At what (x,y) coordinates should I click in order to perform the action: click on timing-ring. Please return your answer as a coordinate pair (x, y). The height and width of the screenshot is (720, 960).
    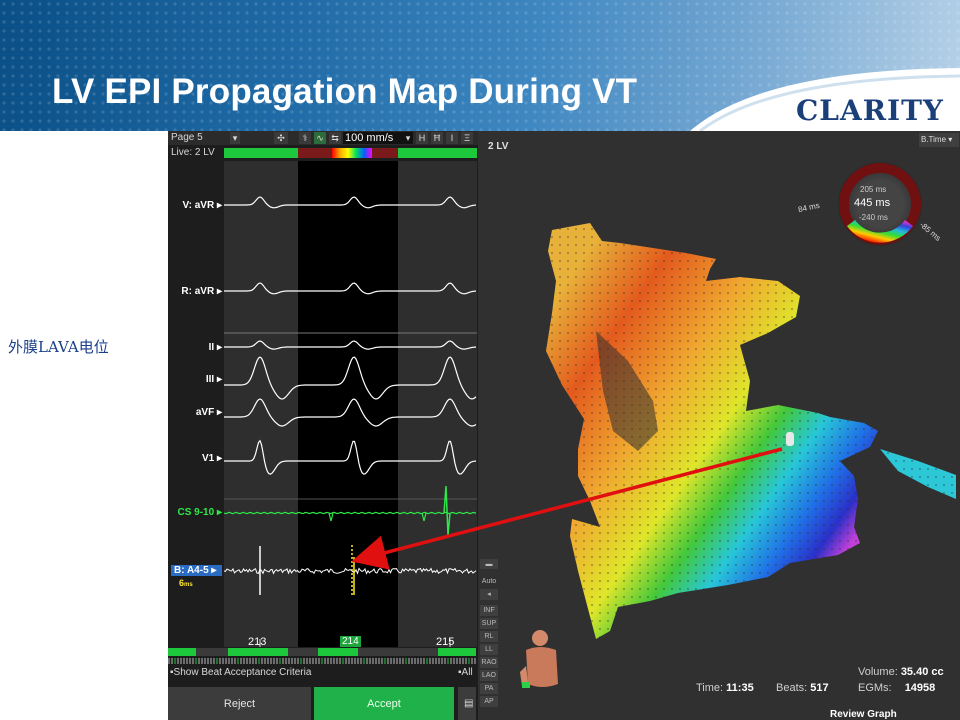
    Looking at the image, I should click on (880, 204).